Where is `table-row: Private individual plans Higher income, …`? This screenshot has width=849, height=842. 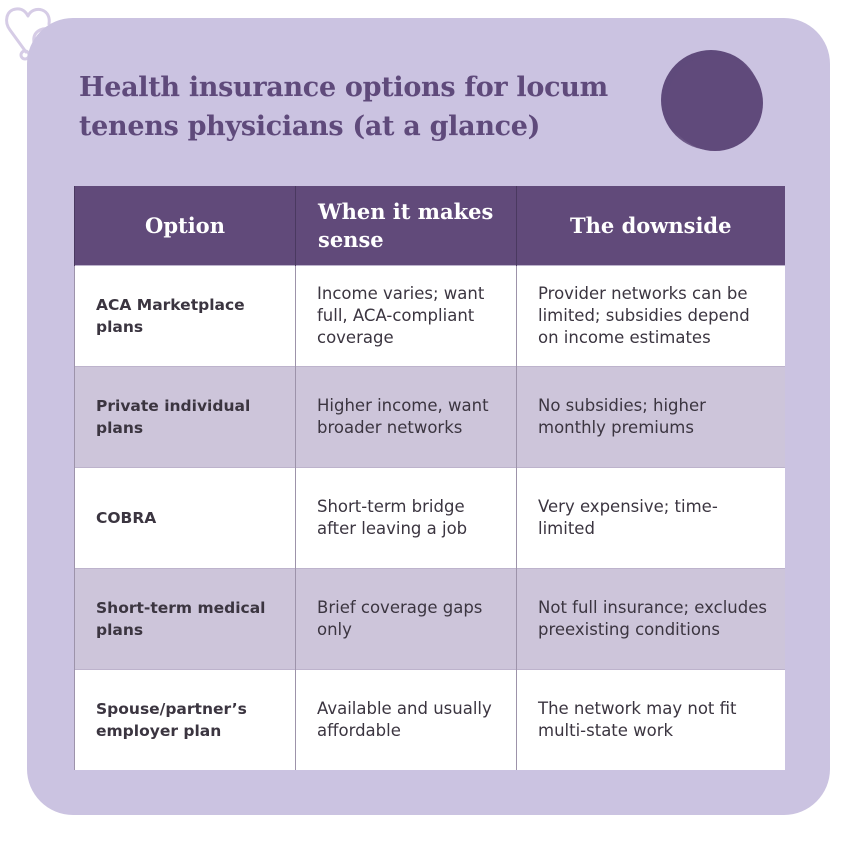 table-row: Private individual plans Higher income, … is located at coordinates (429, 417).